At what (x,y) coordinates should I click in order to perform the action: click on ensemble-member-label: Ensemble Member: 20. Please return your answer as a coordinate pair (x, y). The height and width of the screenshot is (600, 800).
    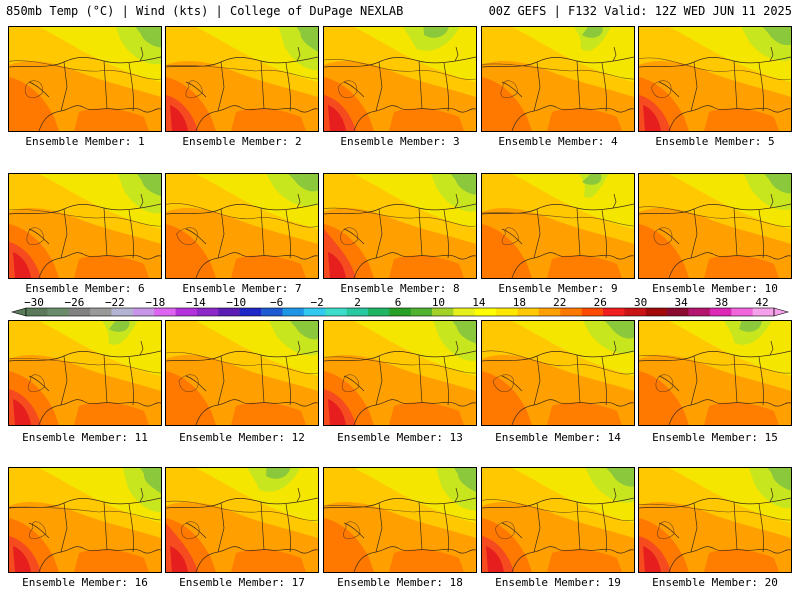
    Looking at the image, I should click on (715, 582).